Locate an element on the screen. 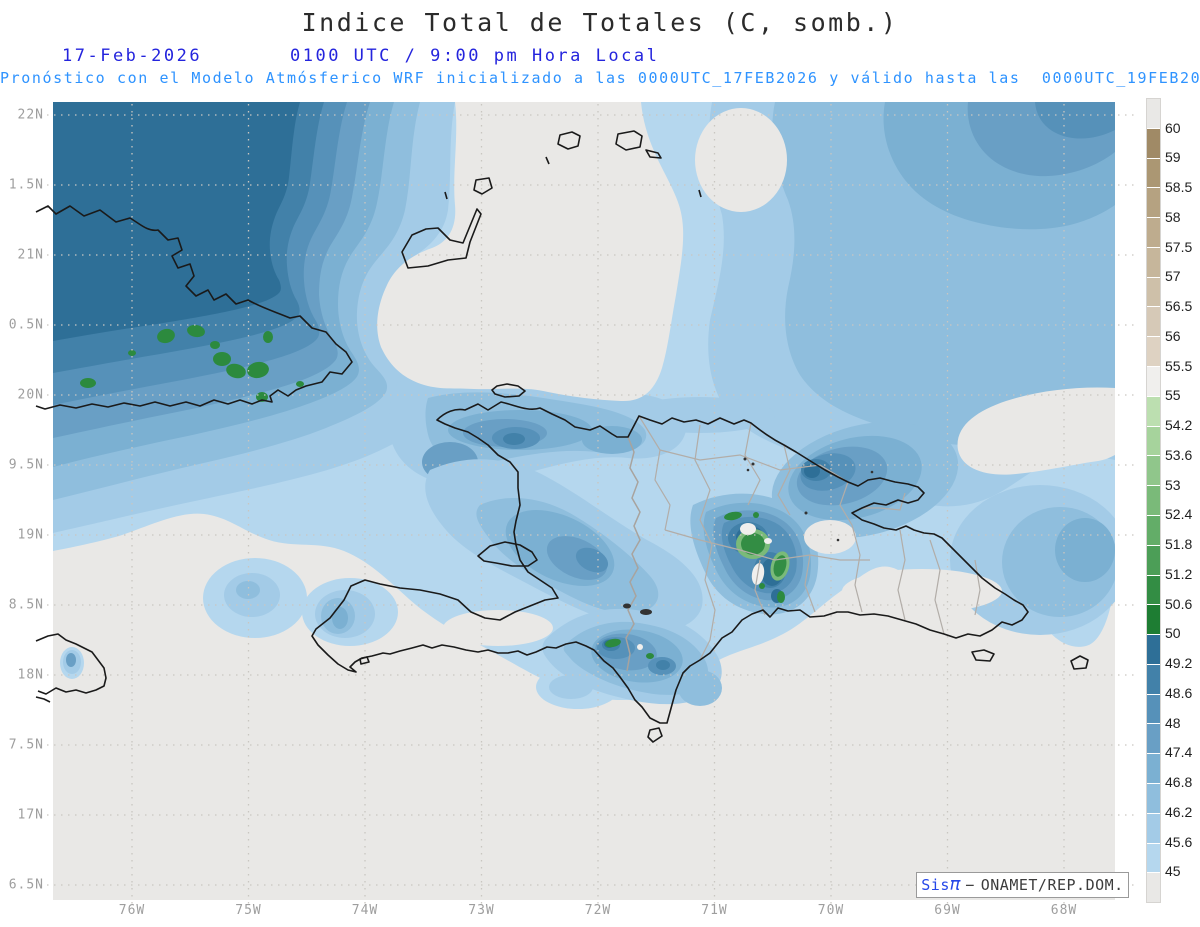 This screenshot has height=927, width=1200. watermark-badge: Sis π − ONAMET/REP.DOM. is located at coordinates (1022, 885).